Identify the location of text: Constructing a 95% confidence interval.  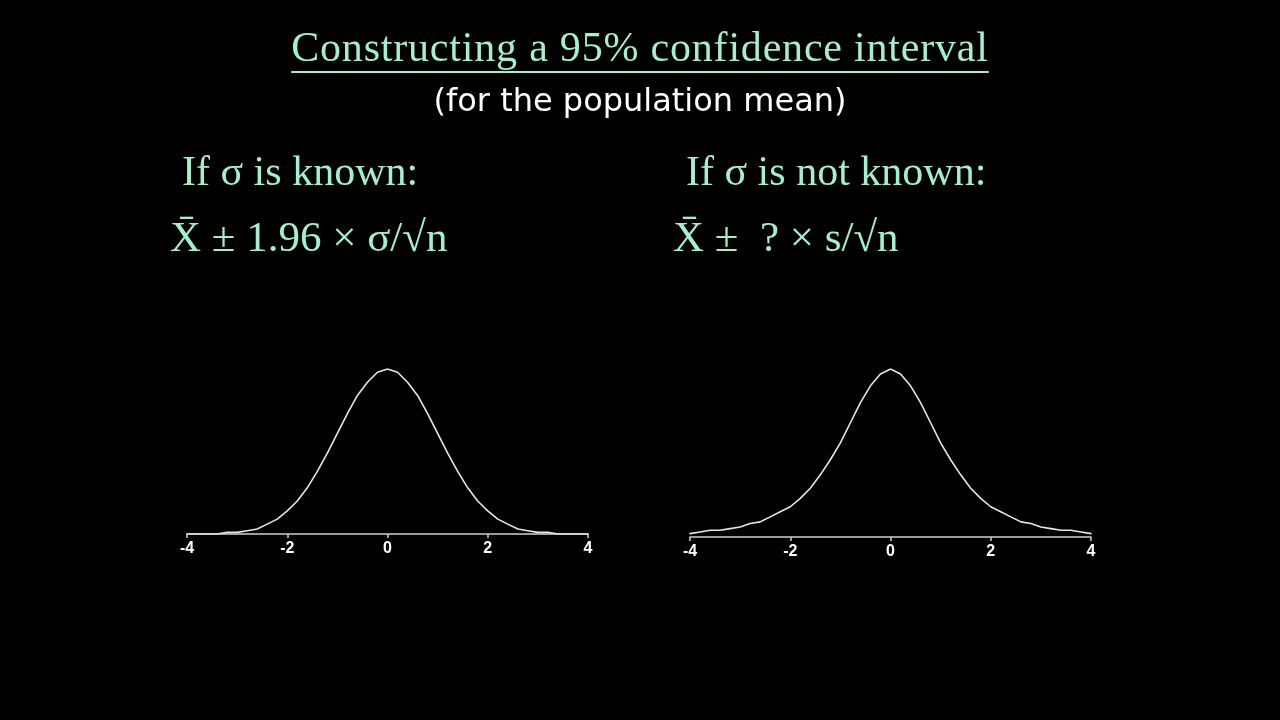
(640, 47).